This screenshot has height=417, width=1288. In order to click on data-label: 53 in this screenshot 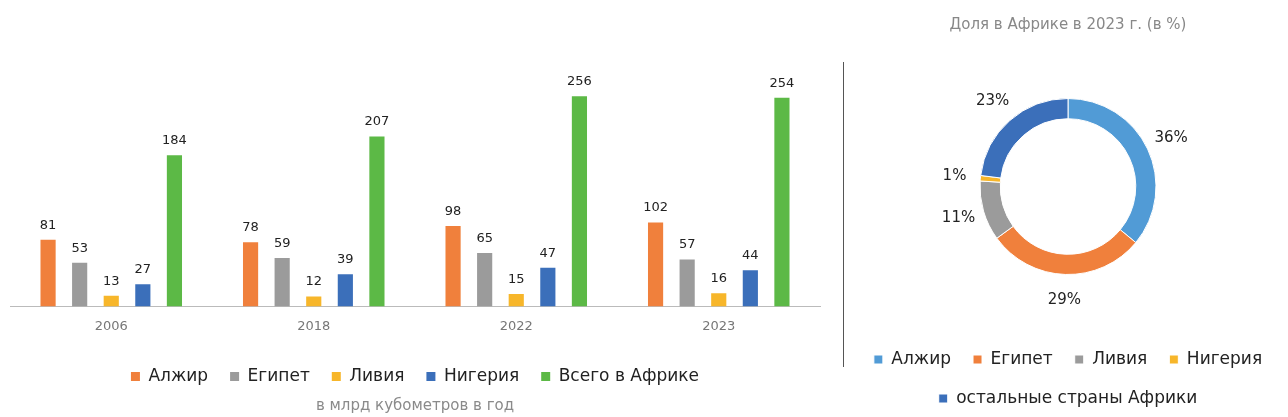, I will do `click(79, 247)`.